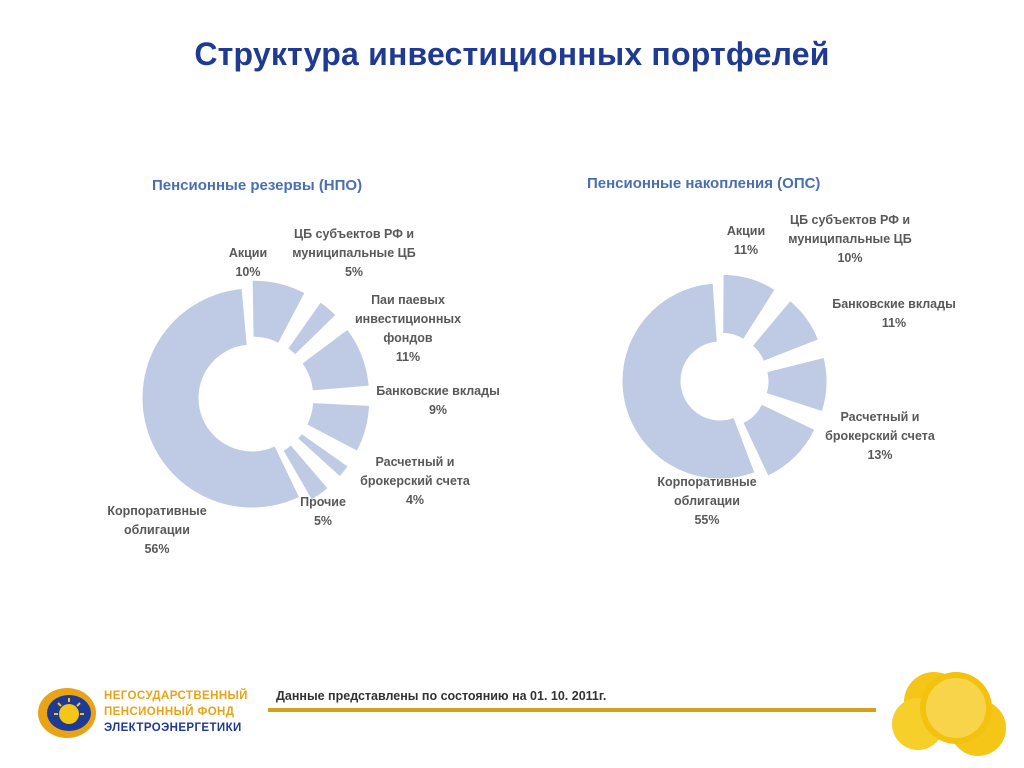  I want to click on slice-value-label: 13%, so click(879, 455).